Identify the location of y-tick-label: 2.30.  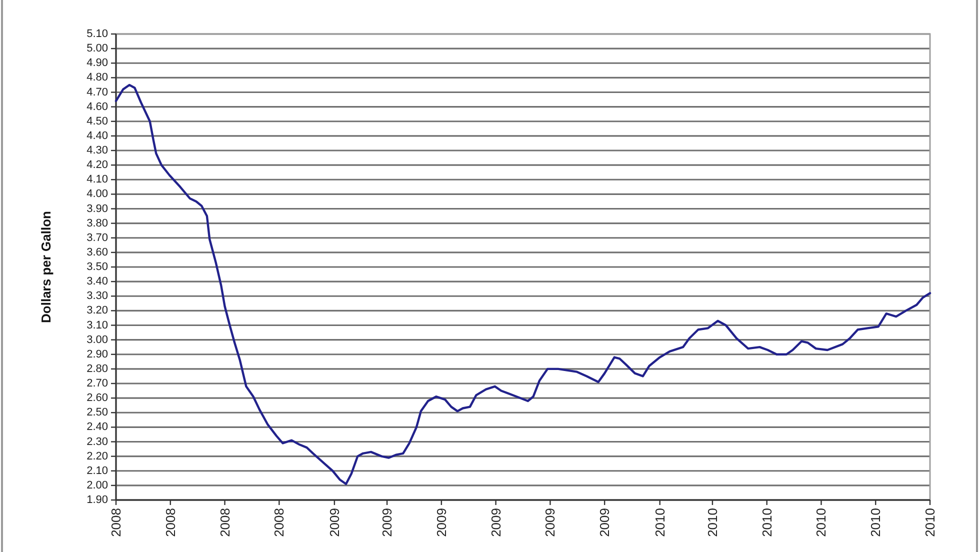
(97, 442).